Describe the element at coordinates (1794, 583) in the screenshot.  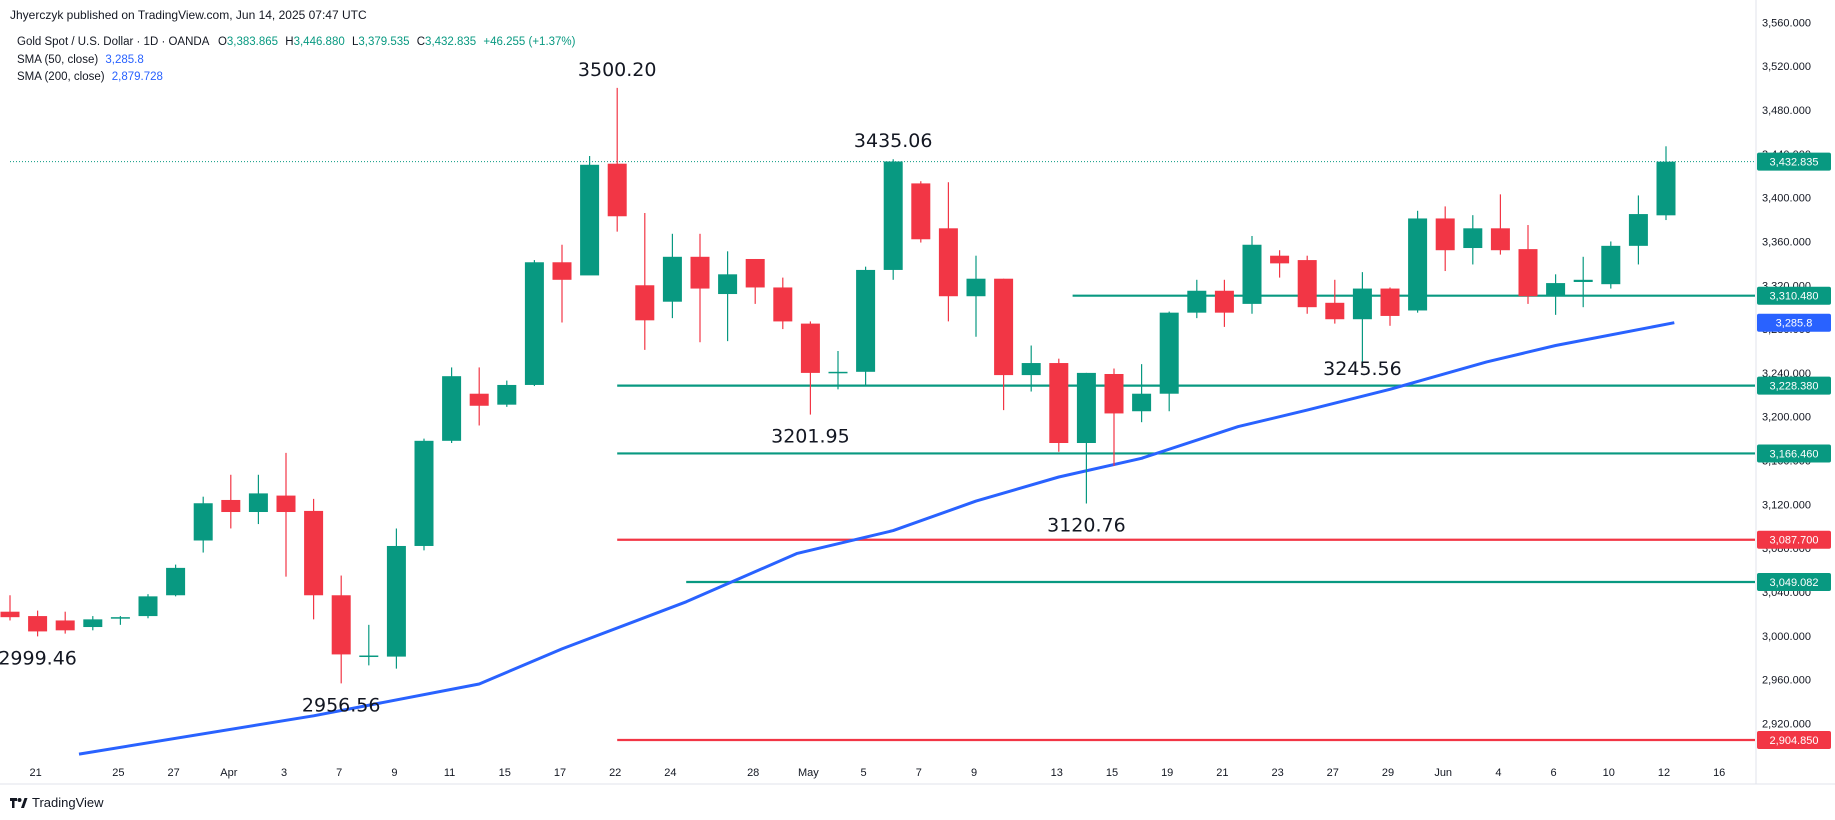
I see `price-label-text: 3,049.082` at that location.